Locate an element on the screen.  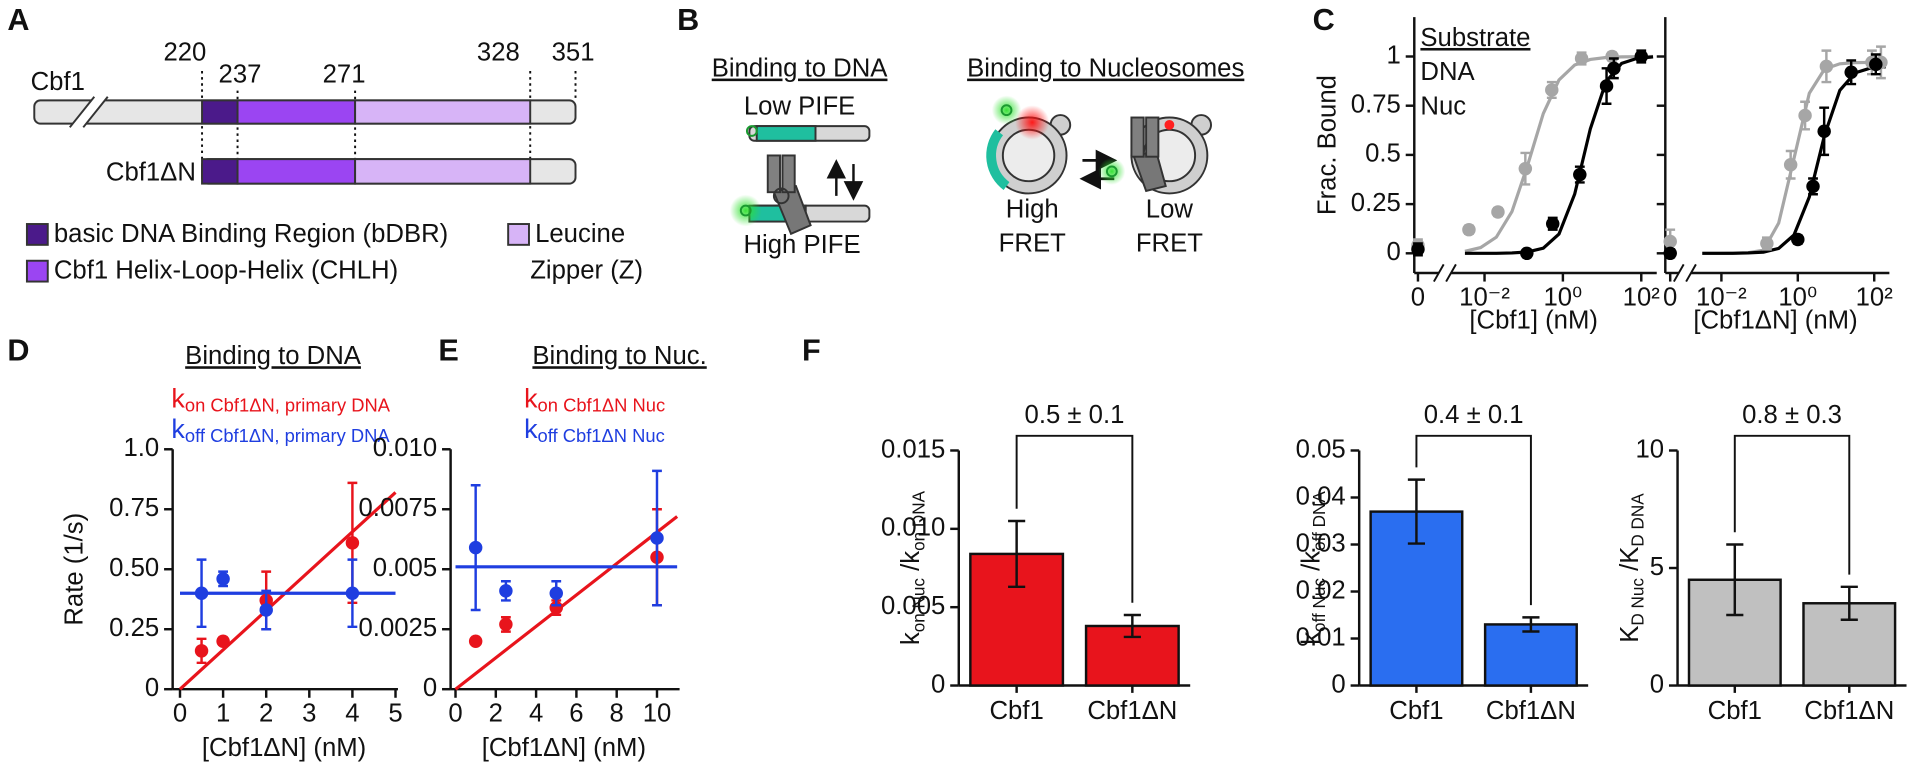
scheme-label: High PIFE is located at coordinates (801, 245).